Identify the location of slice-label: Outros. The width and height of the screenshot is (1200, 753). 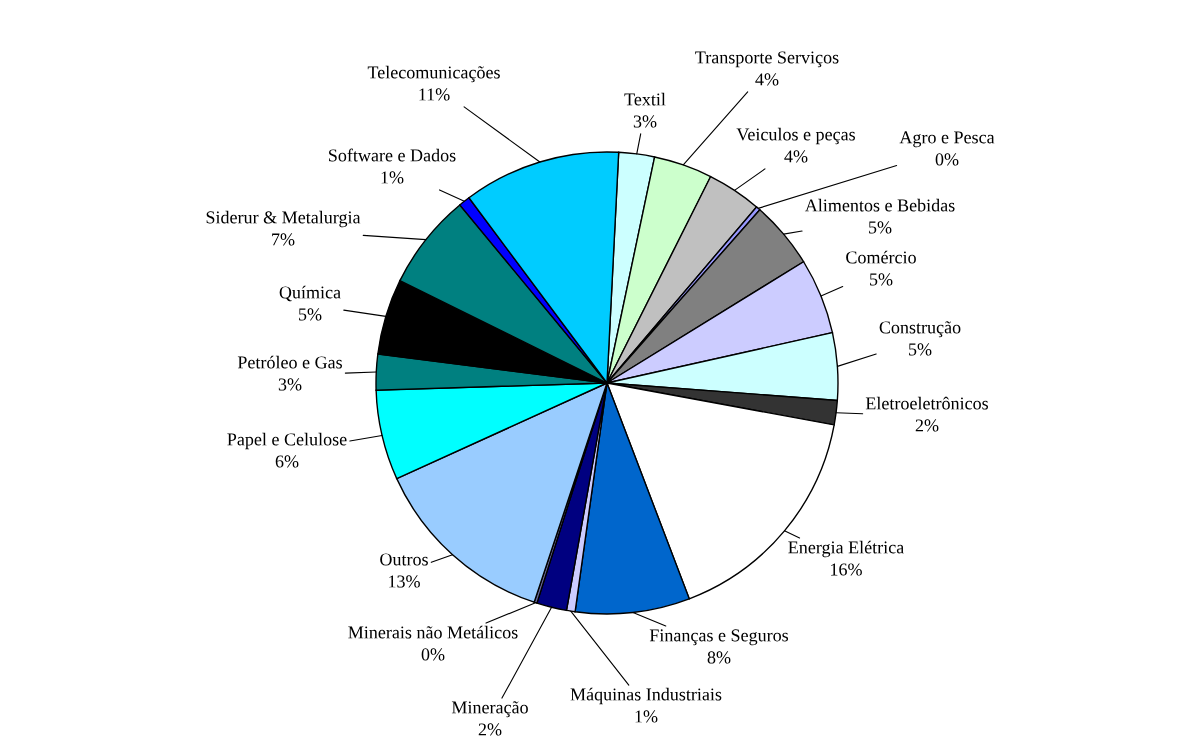
(404, 559).